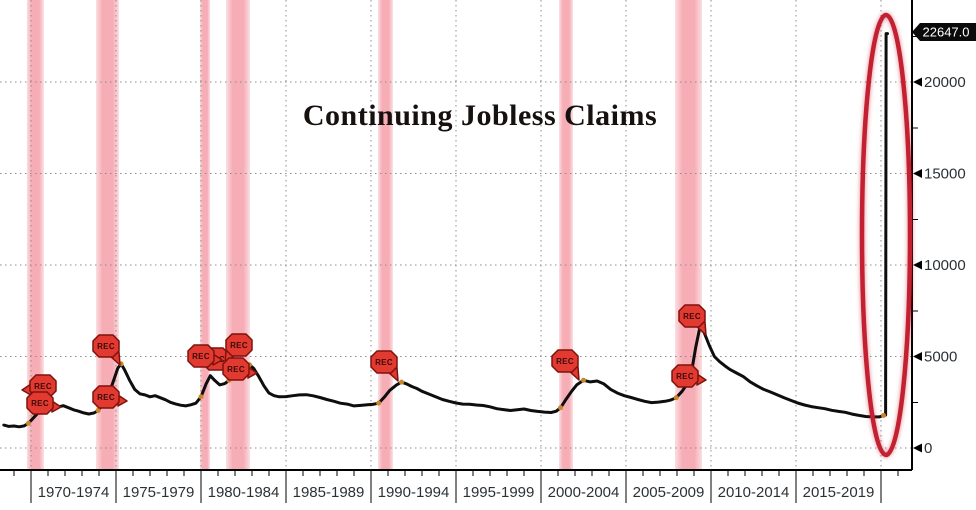  What do you see at coordinates (839, 492) in the screenshot?
I see `x-axis-label: 2015-2019` at bounding box center [839, 492].